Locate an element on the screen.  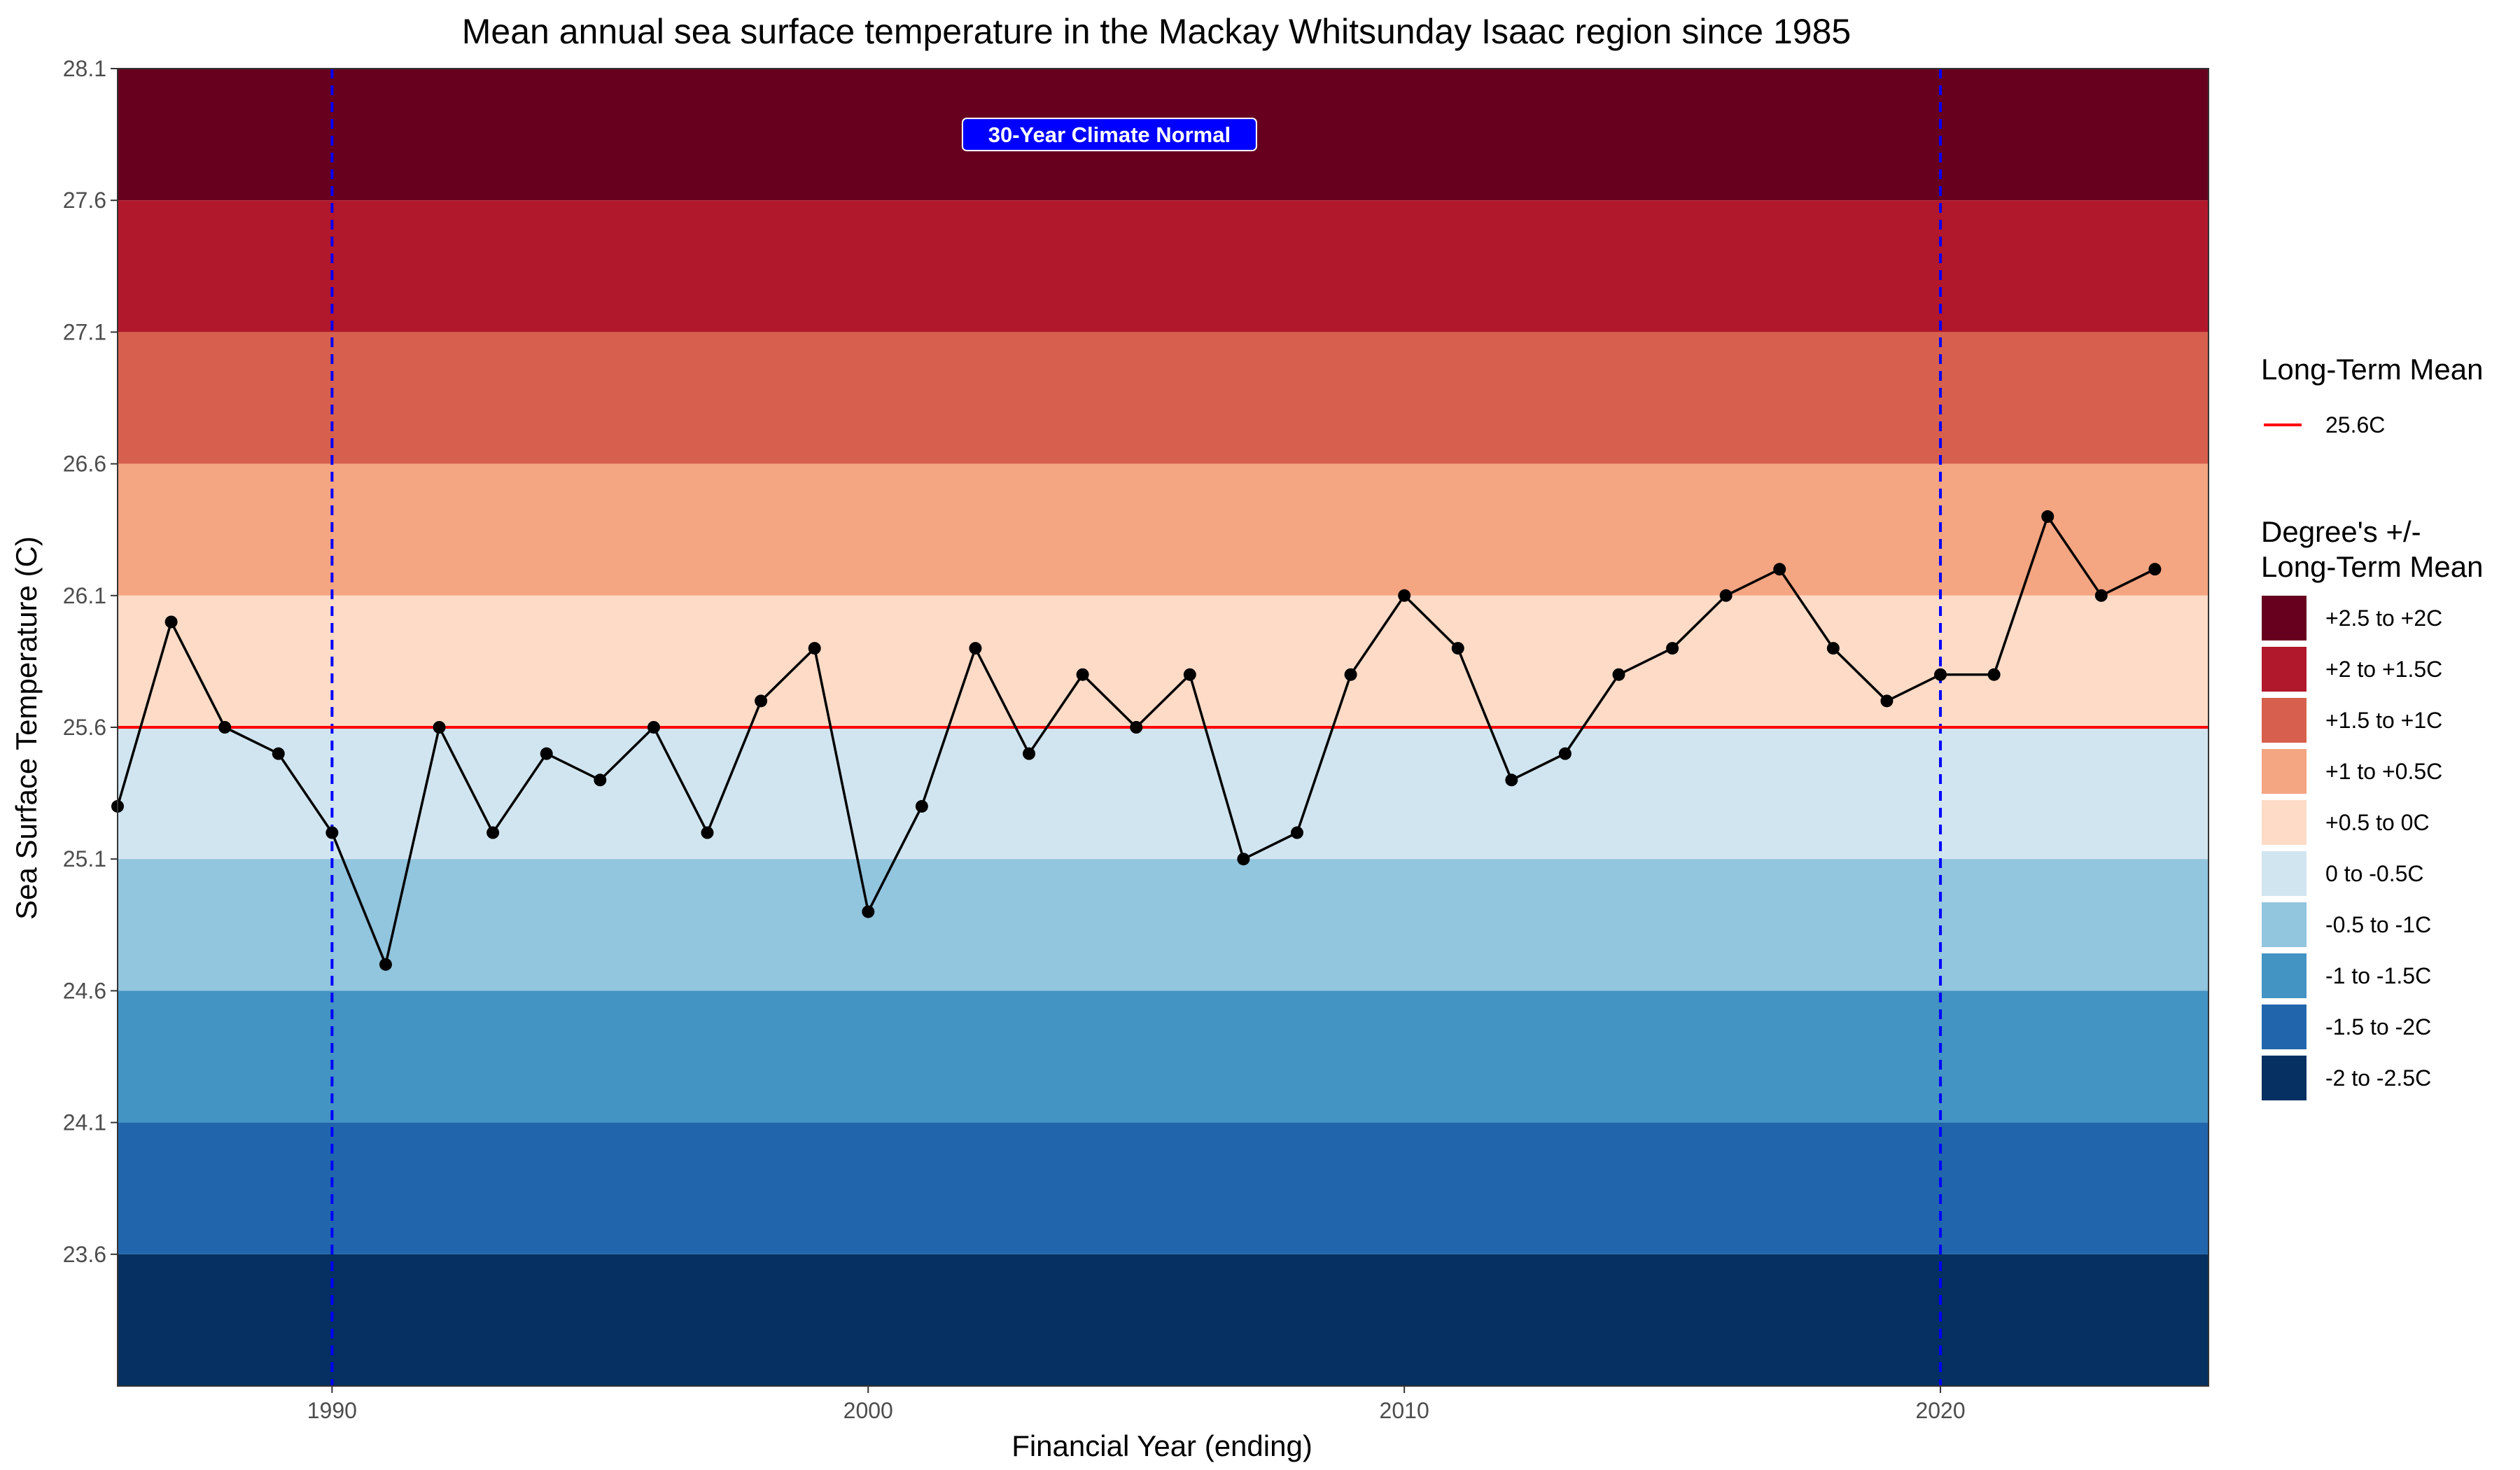
data-point-2021 is located at coordinates (1994, 674).